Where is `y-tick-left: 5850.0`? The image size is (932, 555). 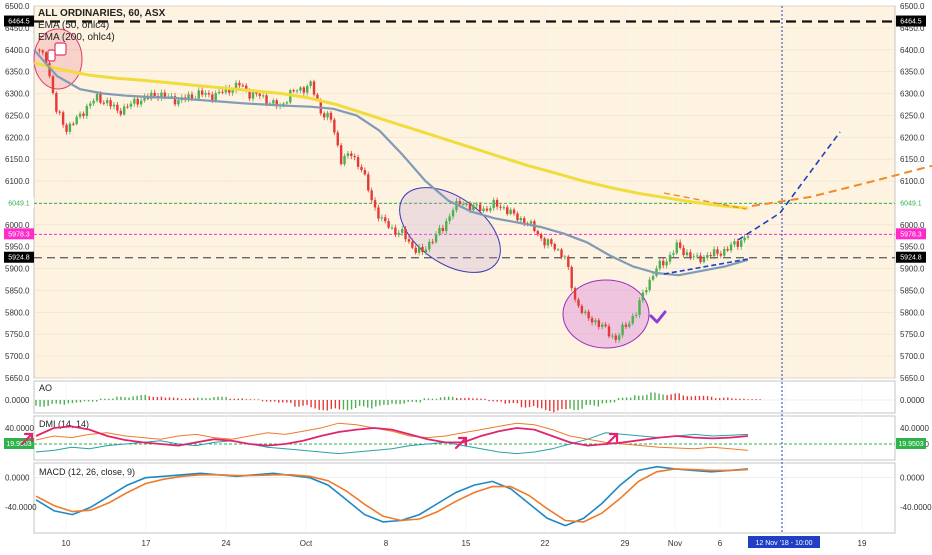
y-tick-left: 5850.0 is located at coordinates (17, 290).